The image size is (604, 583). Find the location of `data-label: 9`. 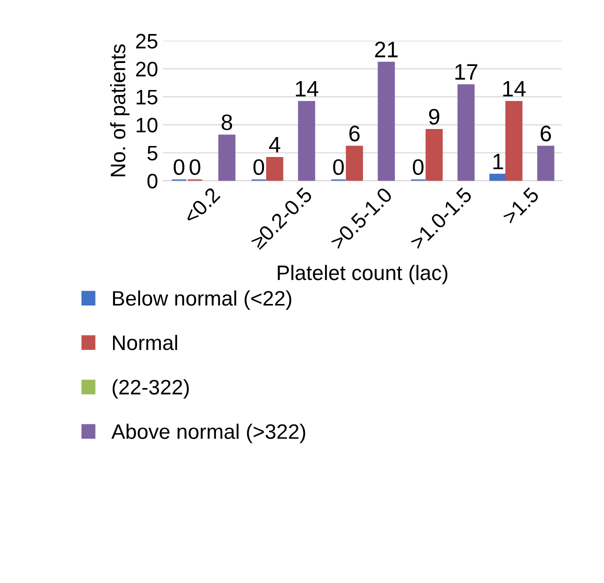

data-label: 9 is located at coordinates (434, 116).